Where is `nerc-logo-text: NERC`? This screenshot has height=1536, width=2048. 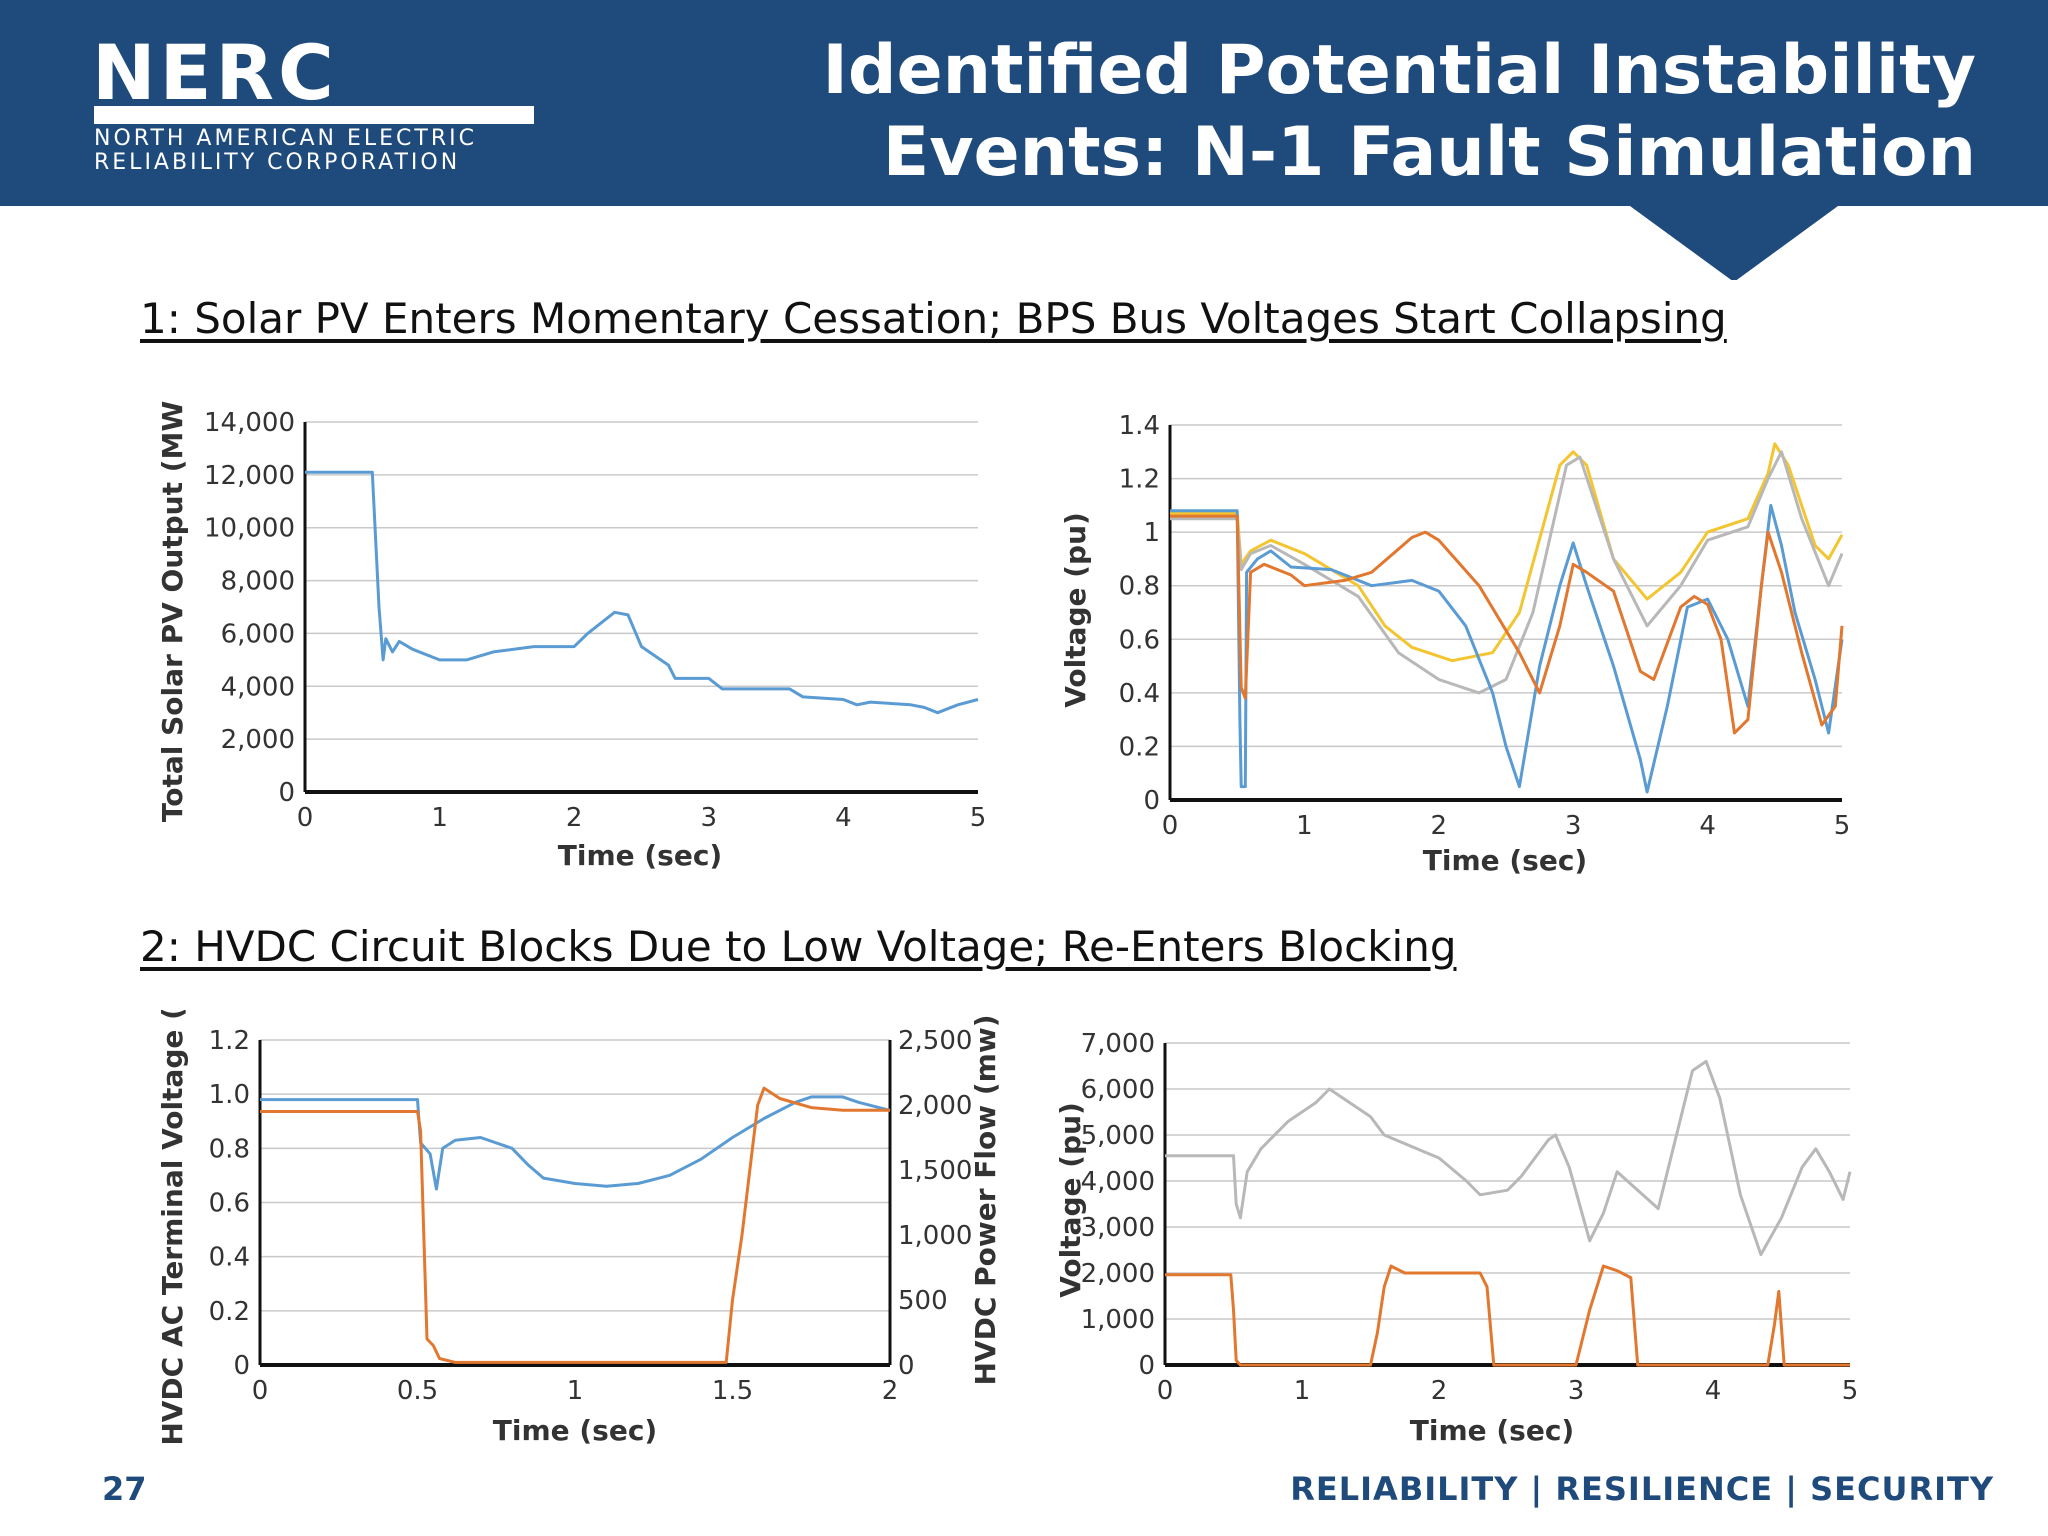 nerc-logo-text: NERC is located at coordinates (215, 72).